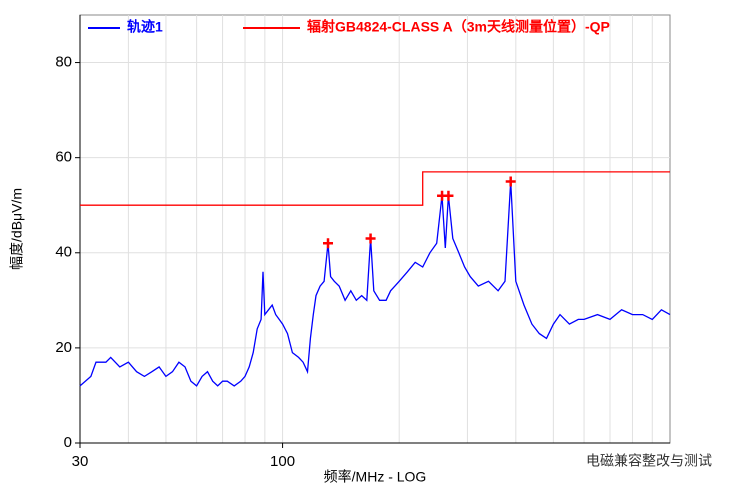 This screenshot has width=737, height=497. What do you see at coordinates (649, 461) in the screenshot?
I see `watermark: 电磁兼容整改与测试` at bounding box center [649, 461].